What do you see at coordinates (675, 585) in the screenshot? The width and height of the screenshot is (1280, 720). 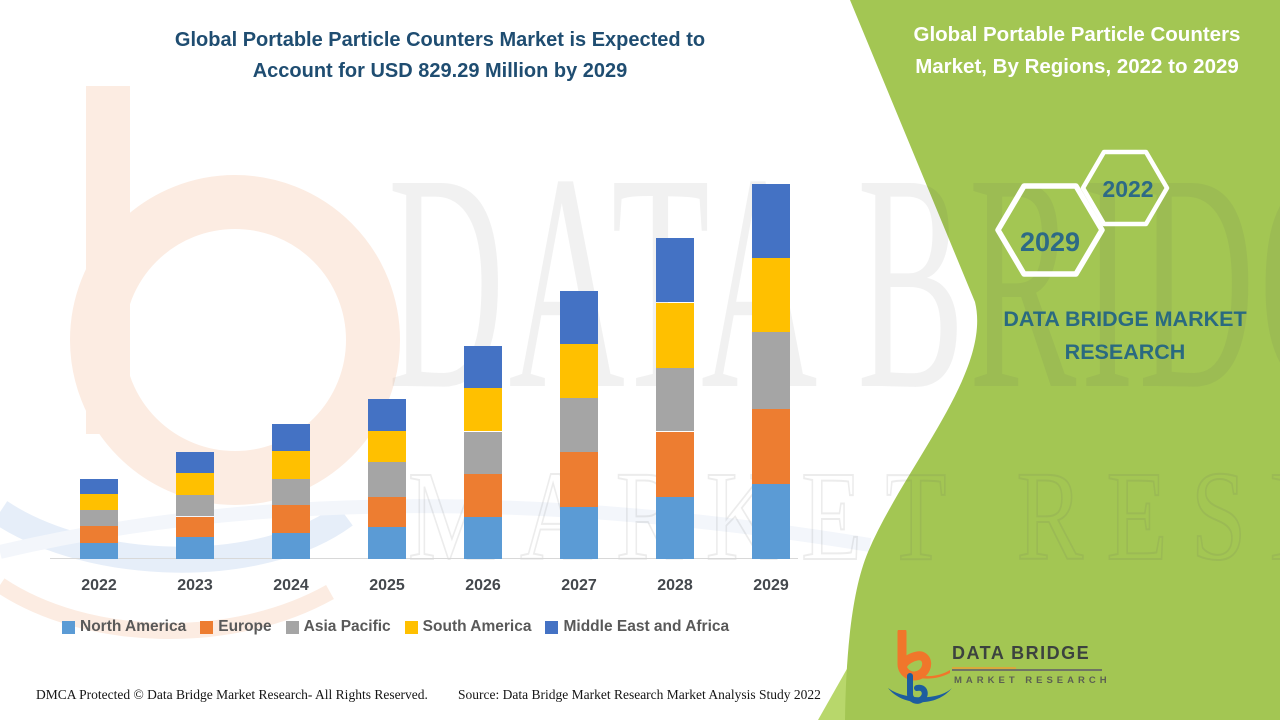 I see `x-axis-label: 2028` at bounding box center [675, 585].